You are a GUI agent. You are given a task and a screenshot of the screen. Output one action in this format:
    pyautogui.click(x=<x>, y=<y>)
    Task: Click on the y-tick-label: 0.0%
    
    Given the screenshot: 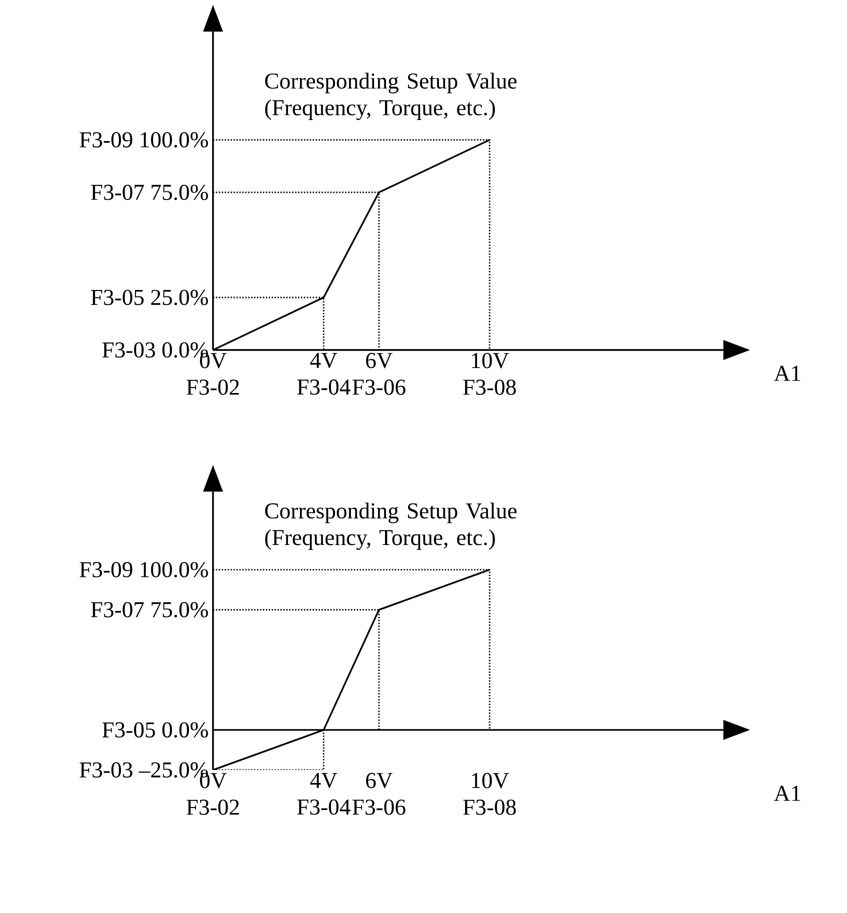 What is the action you would take?
    pyautogui.click(x=185, y=730)
    